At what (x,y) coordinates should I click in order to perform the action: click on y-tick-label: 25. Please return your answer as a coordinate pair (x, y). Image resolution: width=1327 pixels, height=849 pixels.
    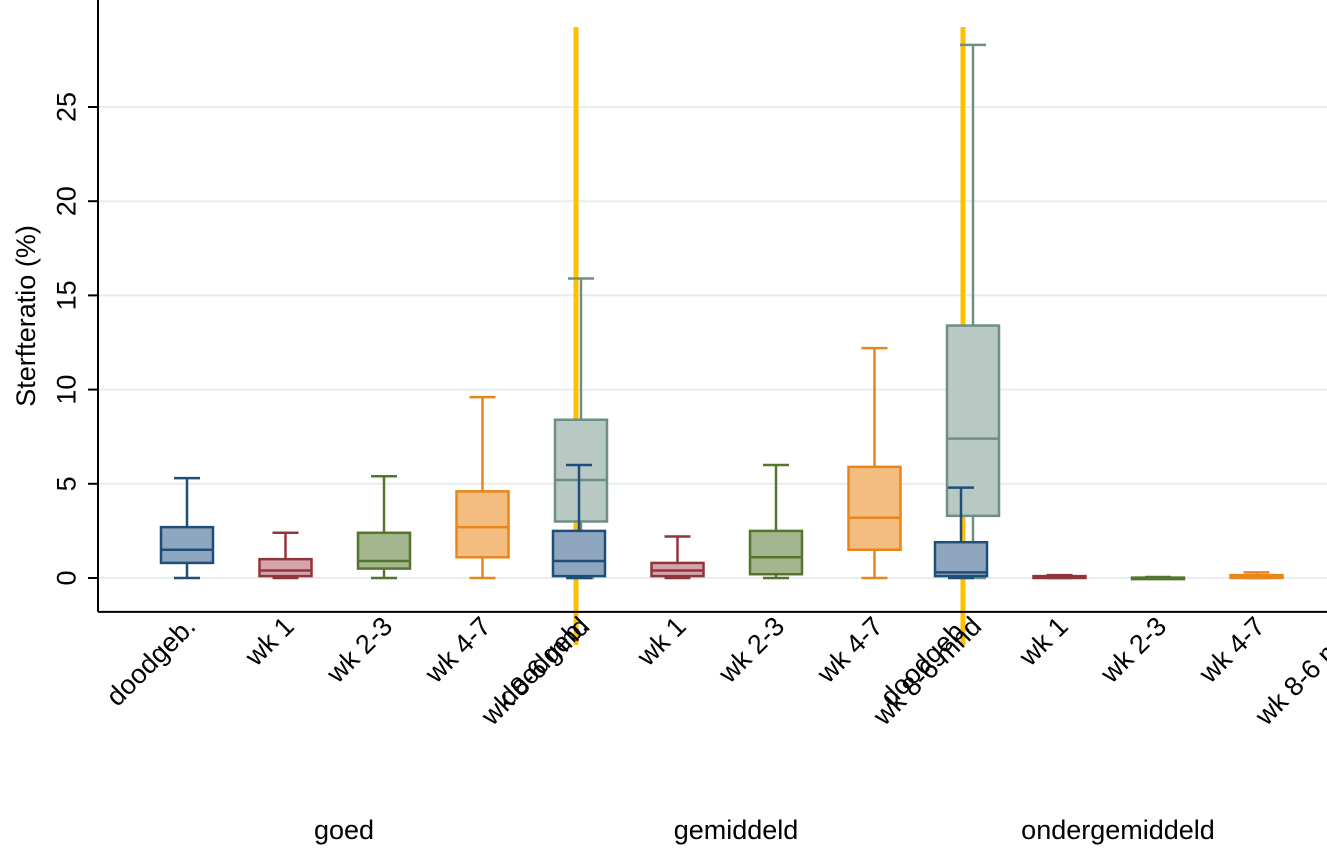
    Looking at the image, I should click on (66, 107).